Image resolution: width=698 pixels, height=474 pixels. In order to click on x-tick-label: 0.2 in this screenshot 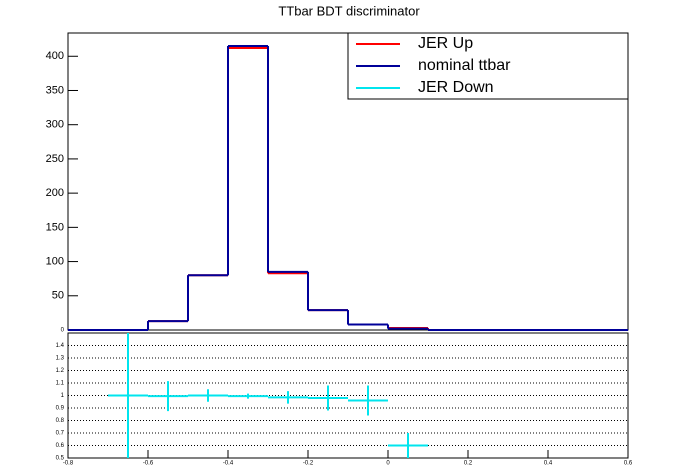, I will do `click(468, 464)`.